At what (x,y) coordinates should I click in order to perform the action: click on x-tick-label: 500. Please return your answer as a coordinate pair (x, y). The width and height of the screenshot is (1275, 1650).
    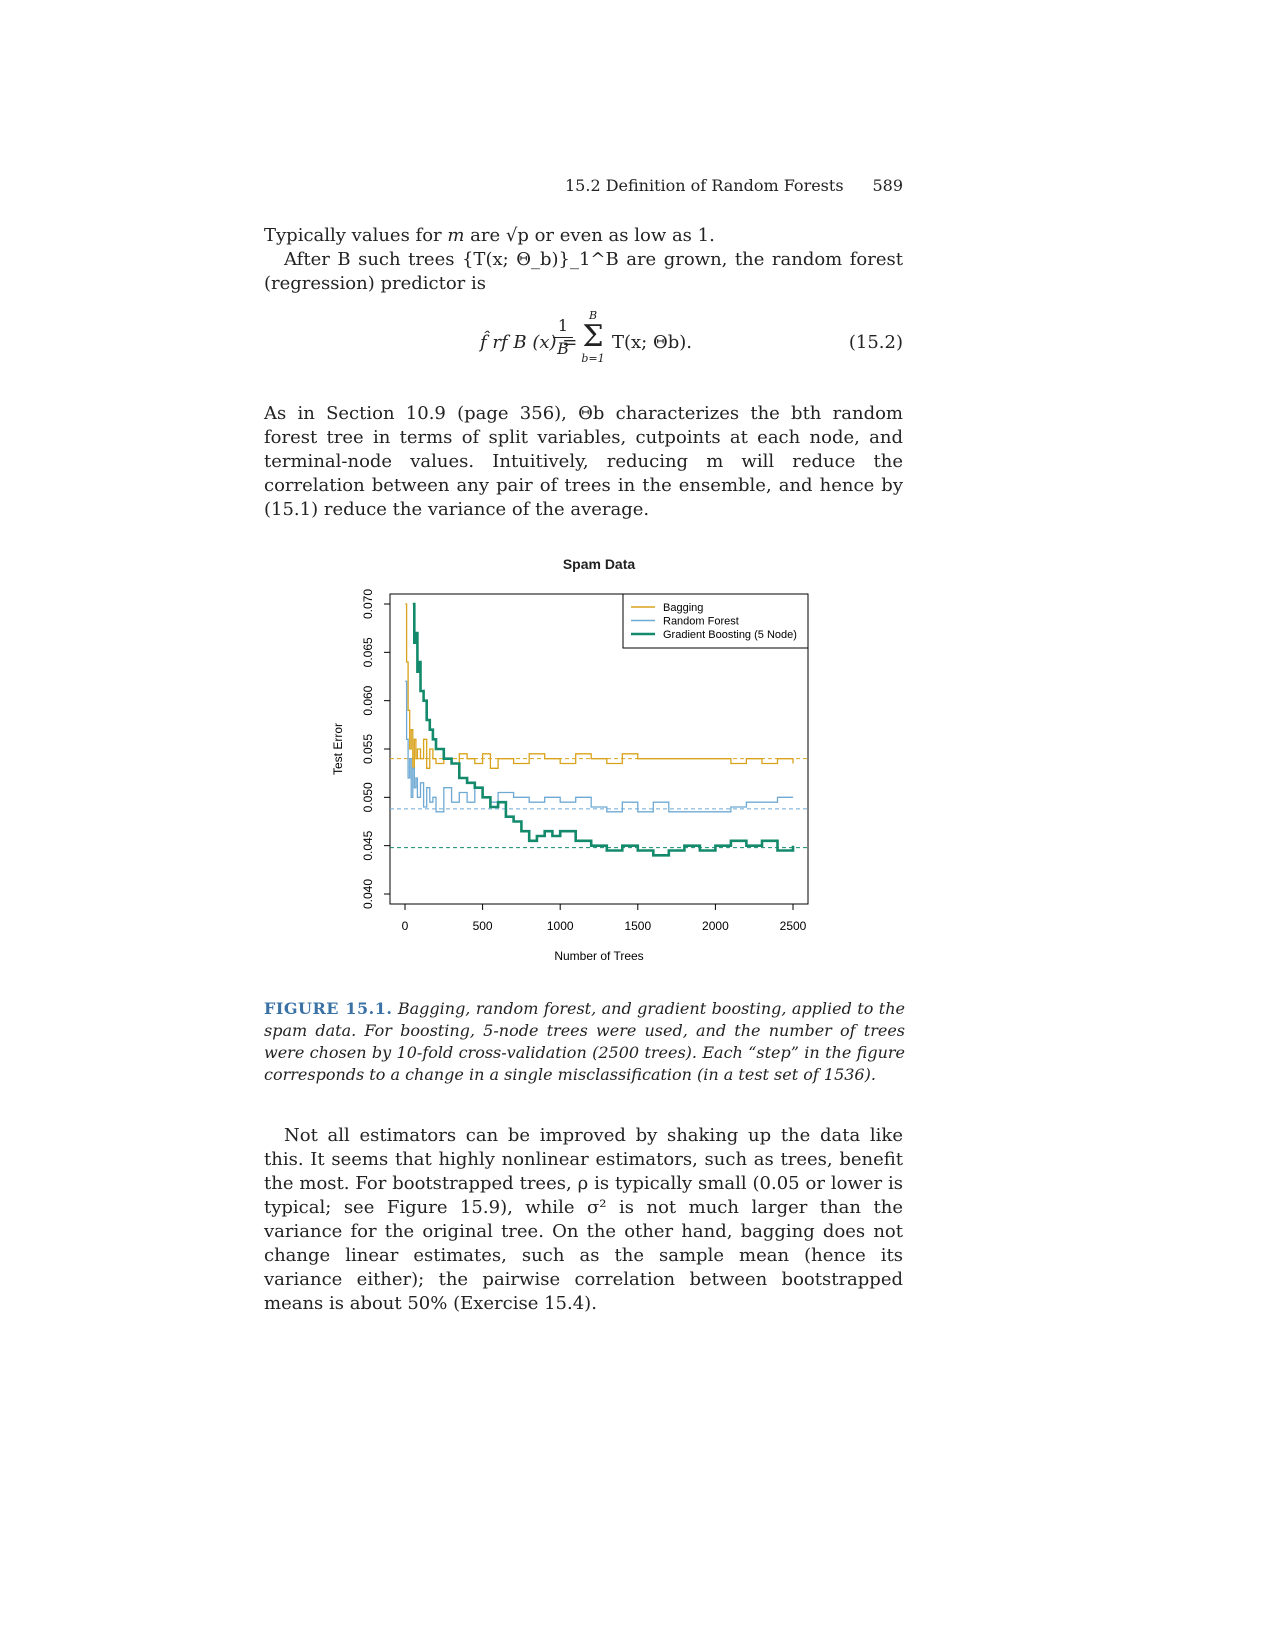
    Looking at the image, I should click on (483, 926).